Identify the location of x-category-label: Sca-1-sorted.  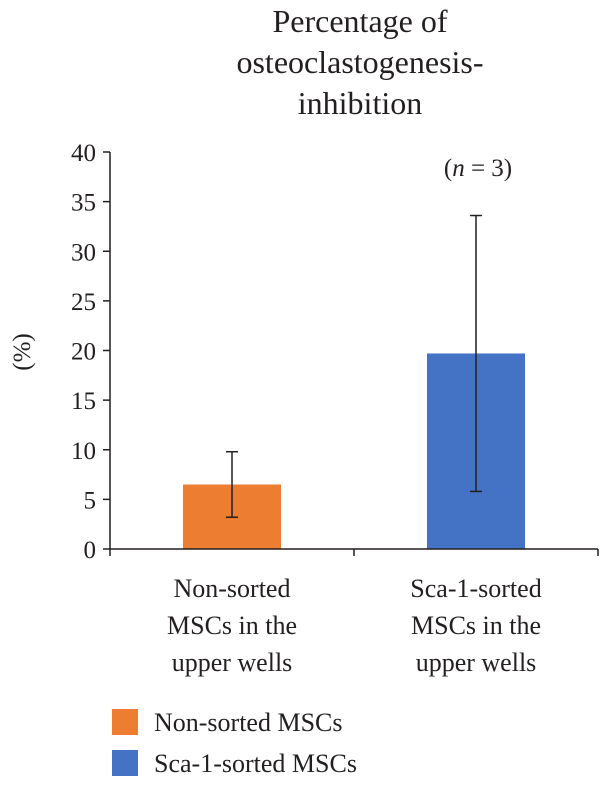
(475, 588).